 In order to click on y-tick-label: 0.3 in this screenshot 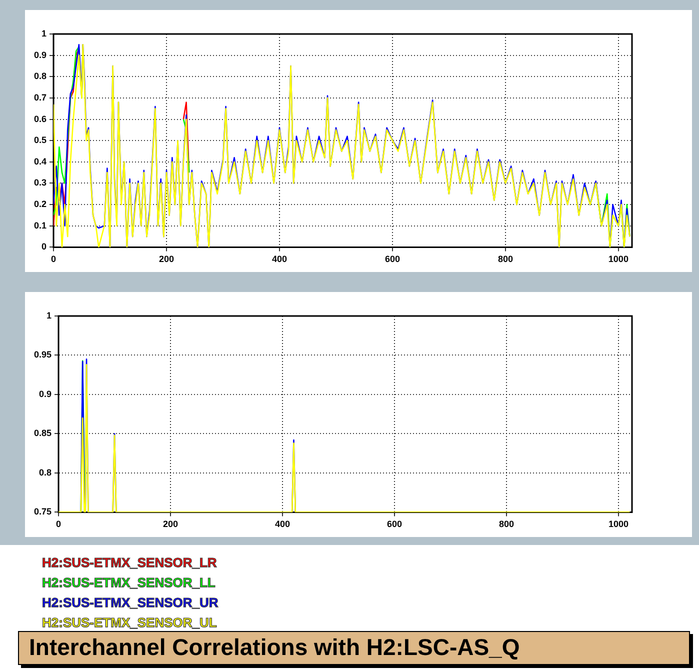, I will do `click(40, 183)`.